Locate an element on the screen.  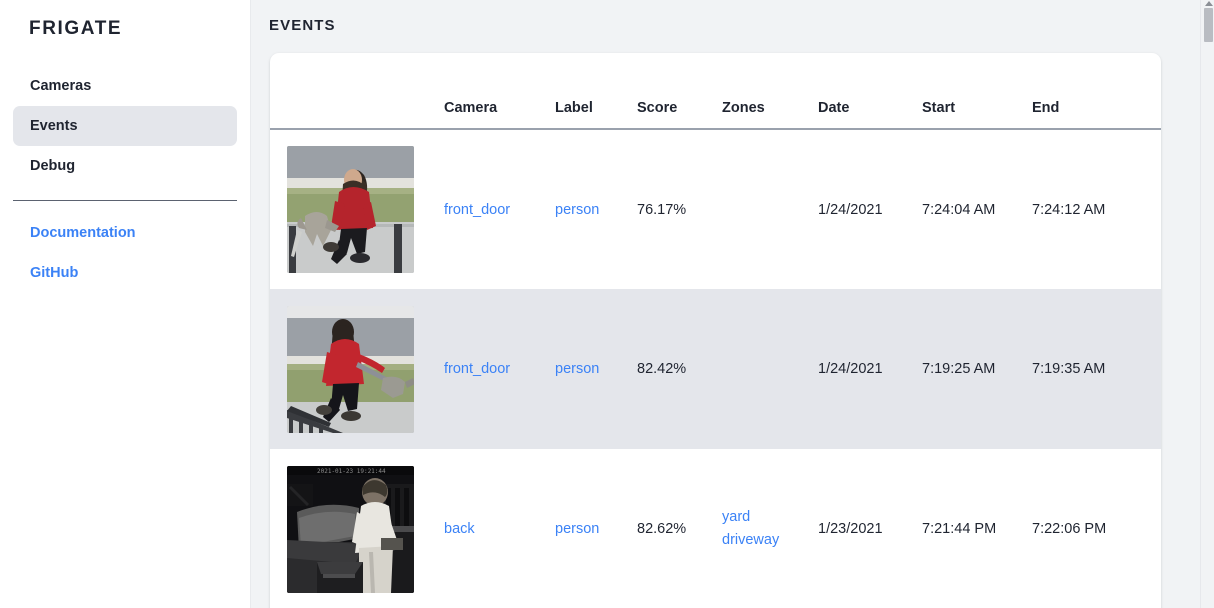
sidebar-item-label: Events is located at coordinates (54, 126).